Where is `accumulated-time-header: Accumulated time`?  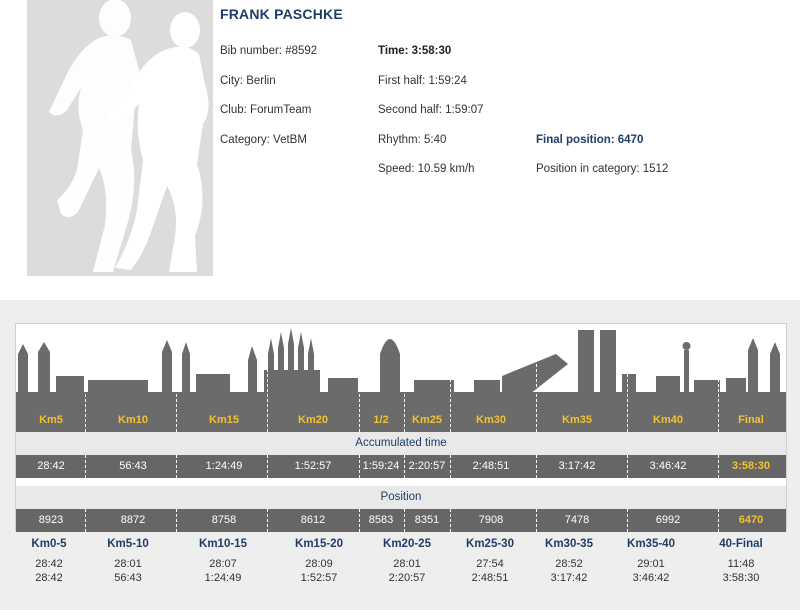
accumulated-time-header: Accumulated time is located at coordinates (401, 443).